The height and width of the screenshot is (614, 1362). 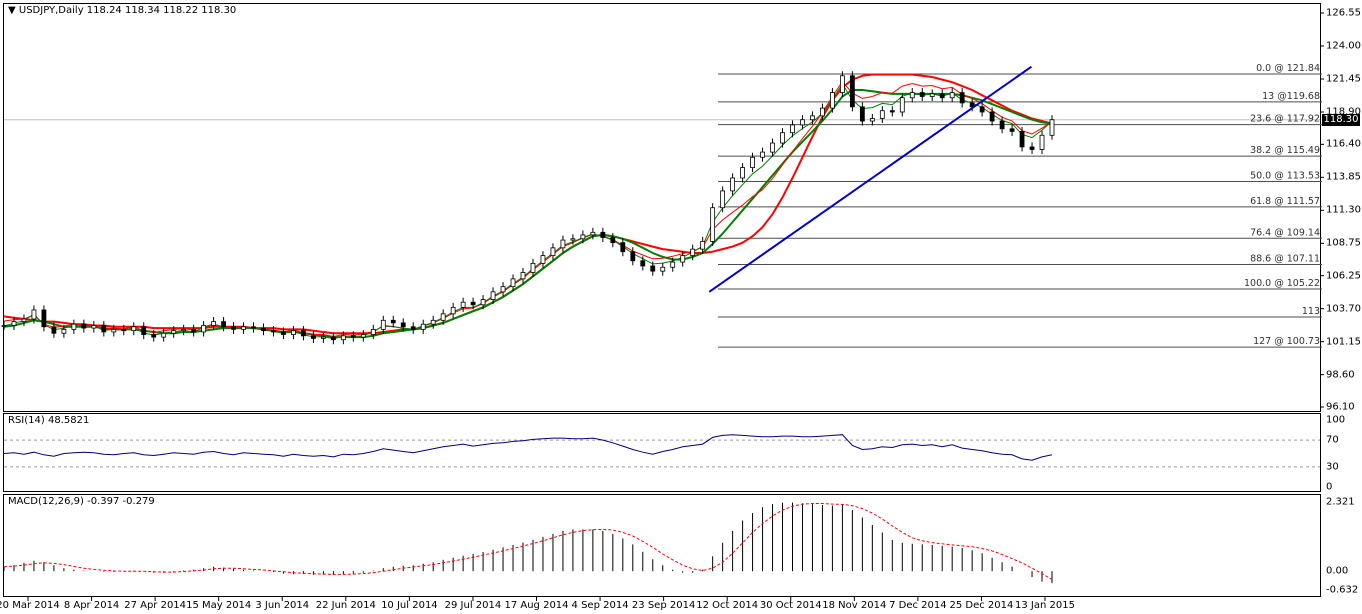 What do you see at coordinates (528, 541) in the screenshot?
I see `macd-signal-line` at bounding box center [528, 541].